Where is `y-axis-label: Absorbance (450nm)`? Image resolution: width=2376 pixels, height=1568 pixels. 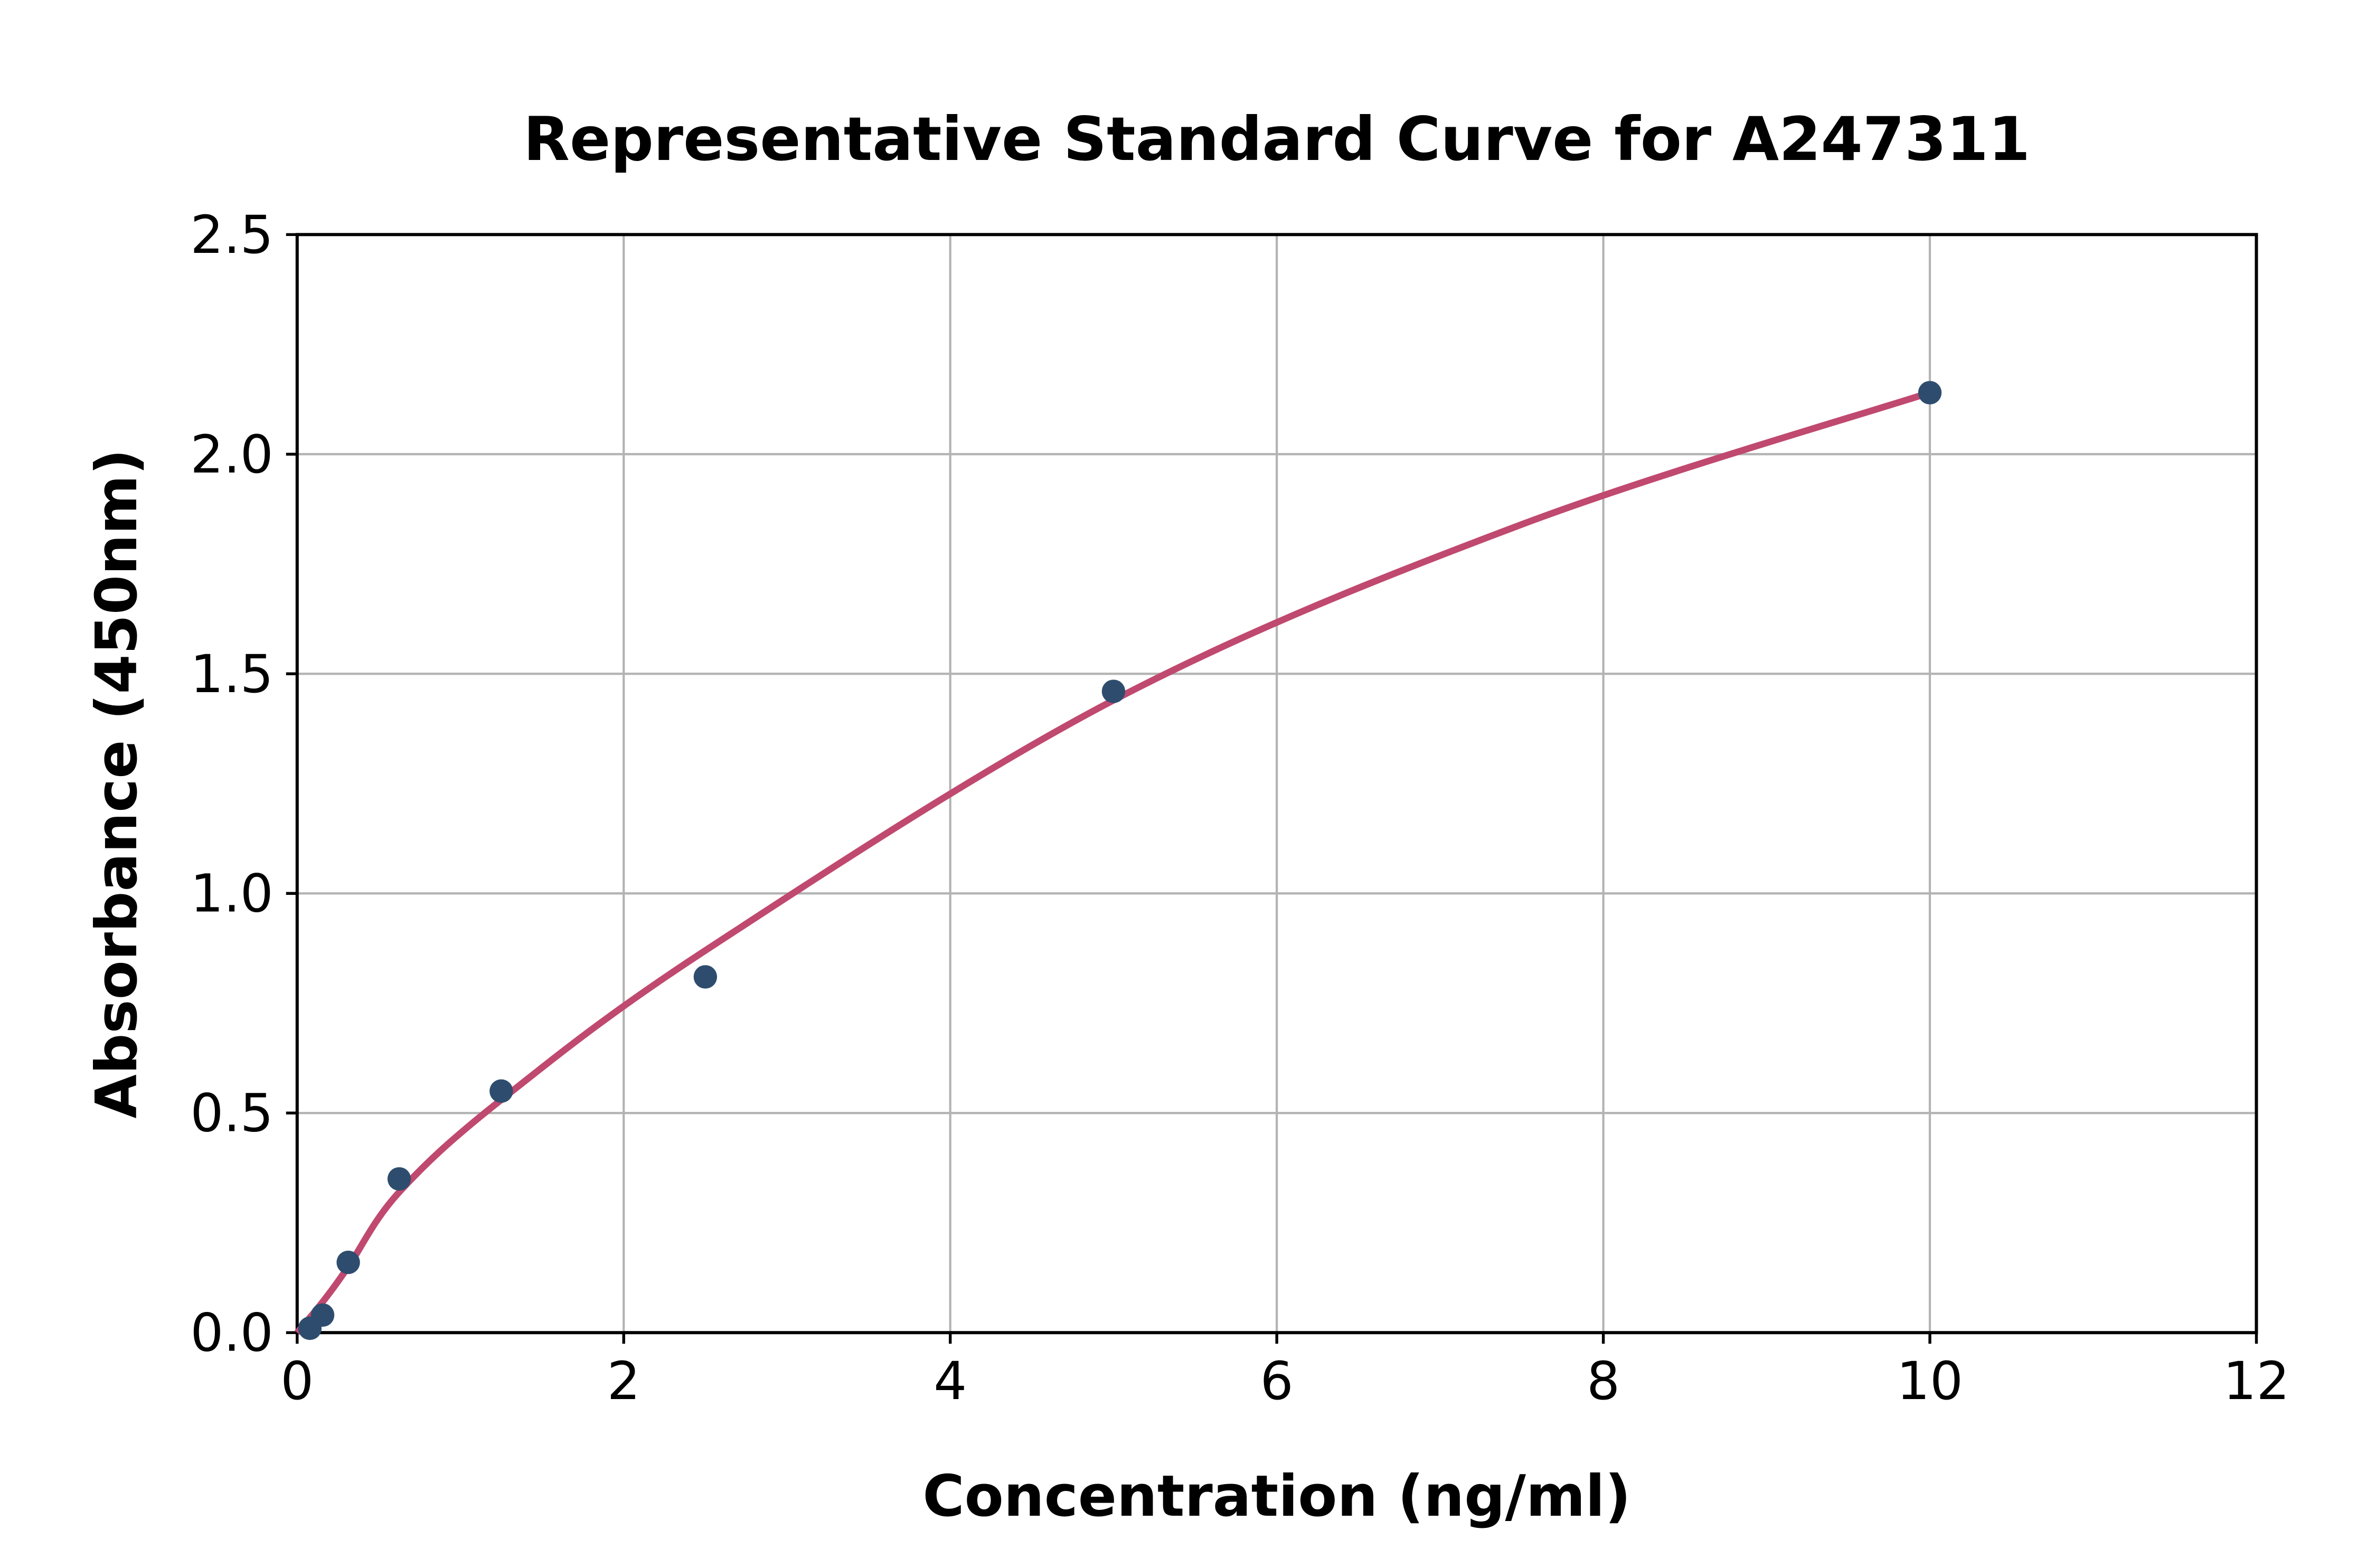
y-axis-label: Absorbance (450nm) is located at coordinates (117, 783).